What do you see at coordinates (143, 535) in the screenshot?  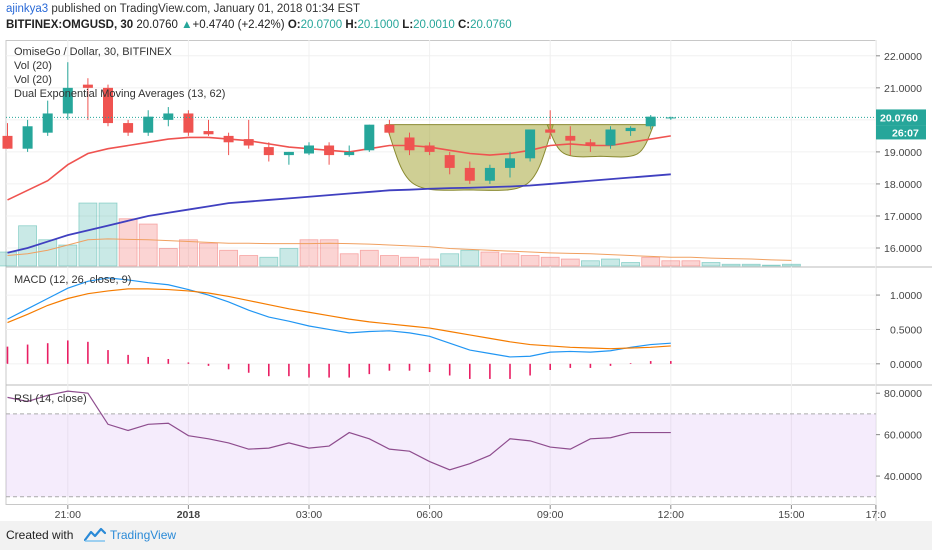 I see `tradingview-brand: TradingView` at bounding box center [143, 535].